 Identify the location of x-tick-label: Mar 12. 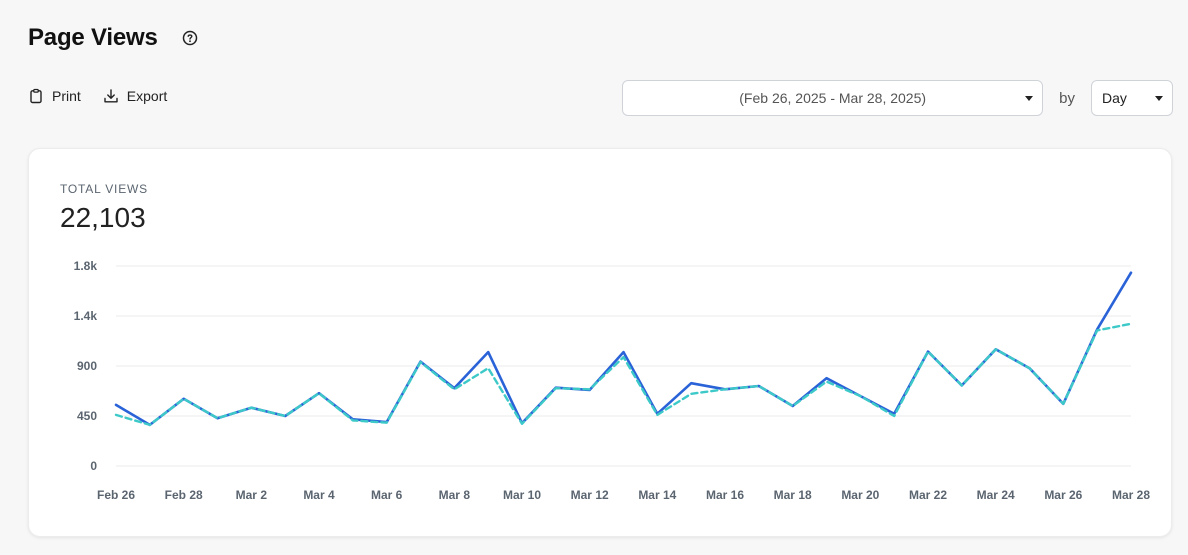
(590, 495).